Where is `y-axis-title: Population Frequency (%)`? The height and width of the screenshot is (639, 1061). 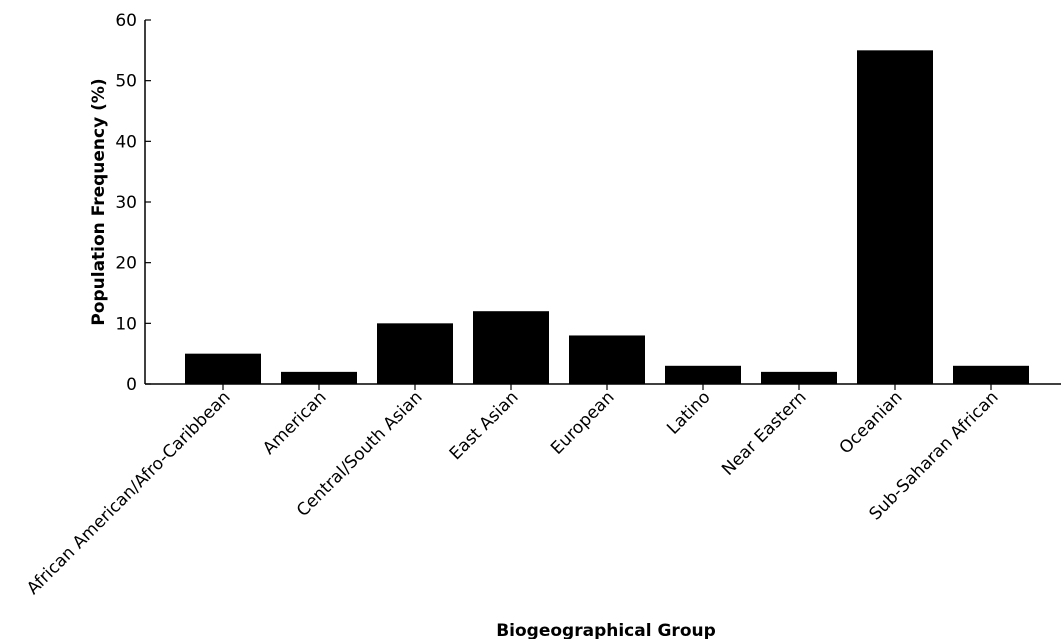
y-axis-title: Population Frequency (%) is located at coordinates (99, 201).